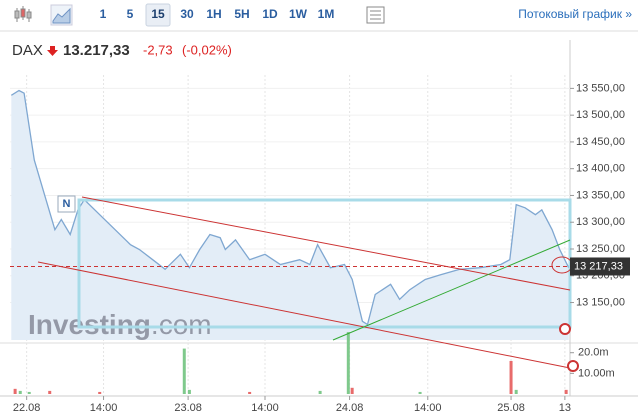 This screenshot has width=638, height=420. I want to click on x-tick-label: 25.08, so click(511, 408).